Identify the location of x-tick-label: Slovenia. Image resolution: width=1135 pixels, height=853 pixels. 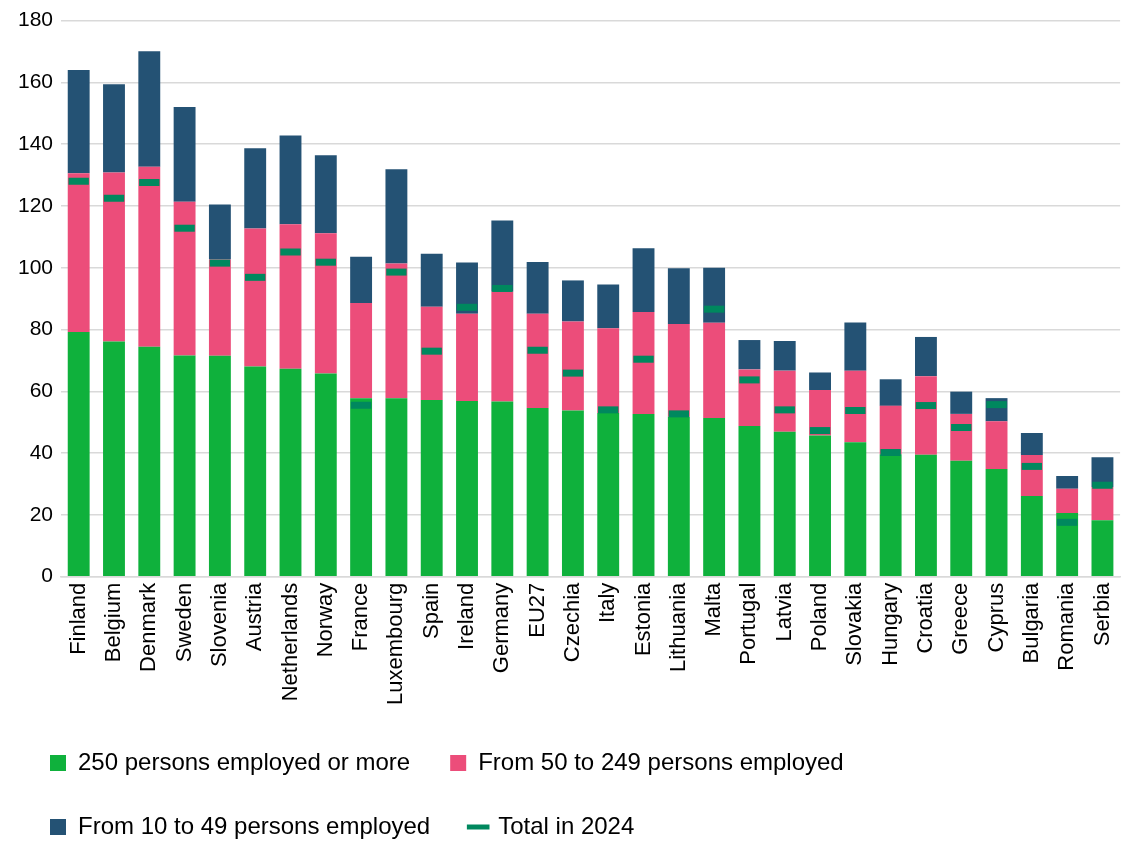
(218, 624).